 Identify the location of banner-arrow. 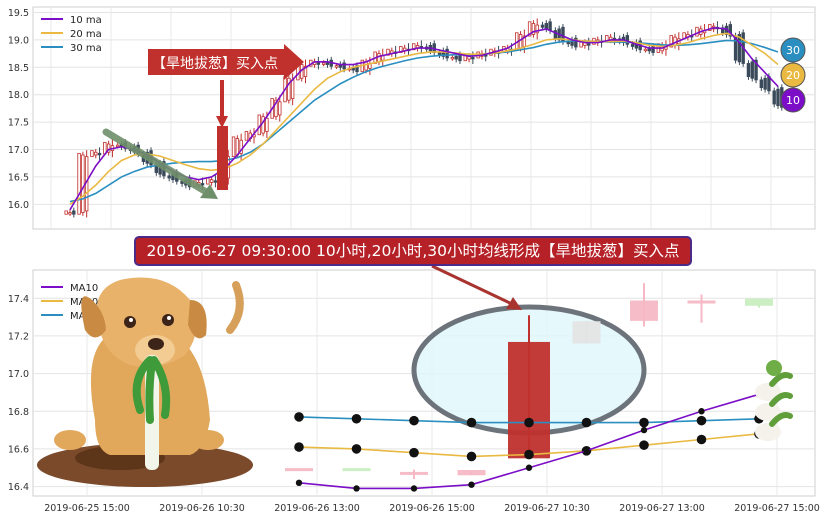
(476, 287).